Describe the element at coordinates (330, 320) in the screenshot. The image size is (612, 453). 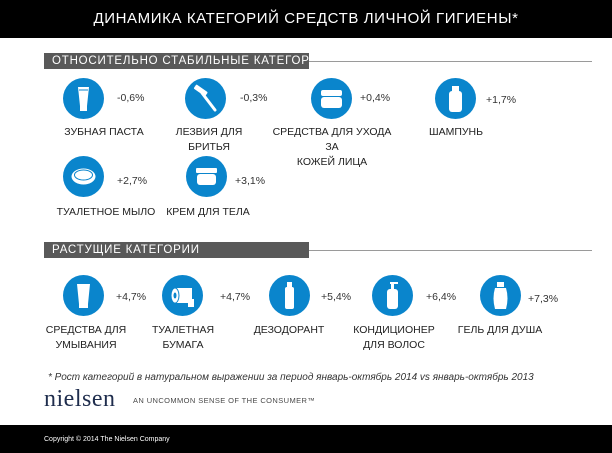
I see `category-deodorant: +5,4% ДЕЗОДОРАНТ` at that location.